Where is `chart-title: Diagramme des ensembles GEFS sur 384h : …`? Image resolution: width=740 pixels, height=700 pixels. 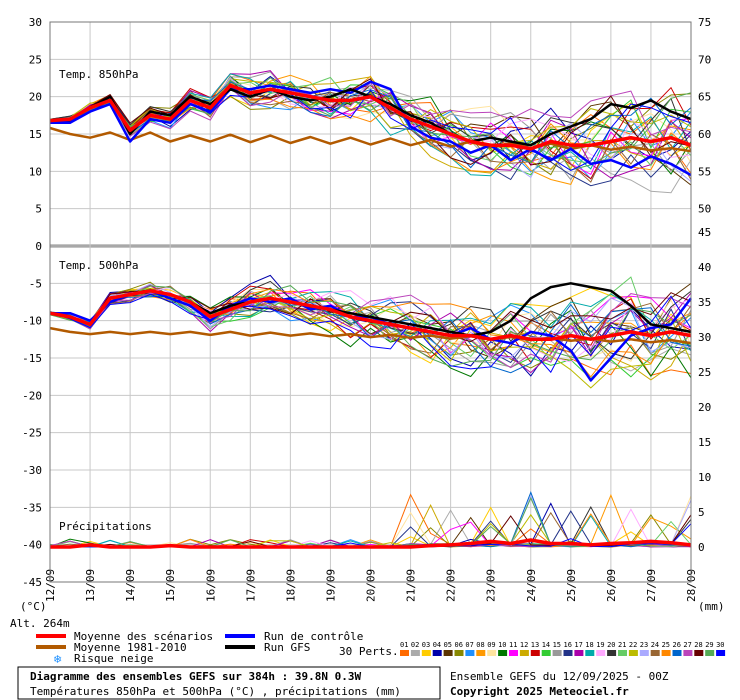 chart-title: Diagramme des ensembles GEFS sur 384h : … is located at coordinates (196, 676).